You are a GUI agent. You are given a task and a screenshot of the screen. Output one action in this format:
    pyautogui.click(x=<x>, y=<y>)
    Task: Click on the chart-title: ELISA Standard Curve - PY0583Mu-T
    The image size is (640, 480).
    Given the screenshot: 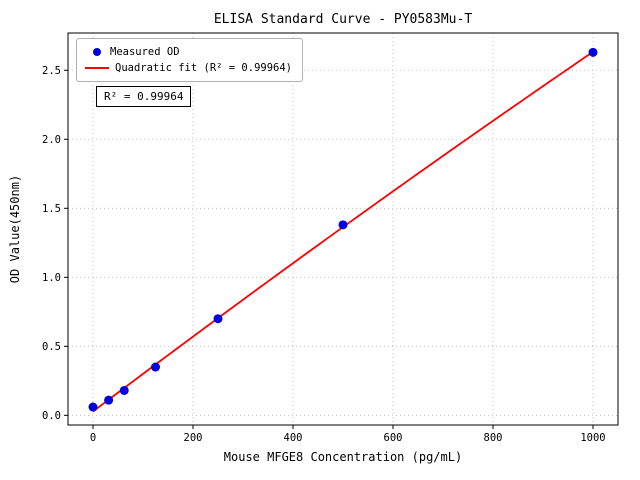 What is the action you would take?
    pyautogui.click(x=343, y=19)
    